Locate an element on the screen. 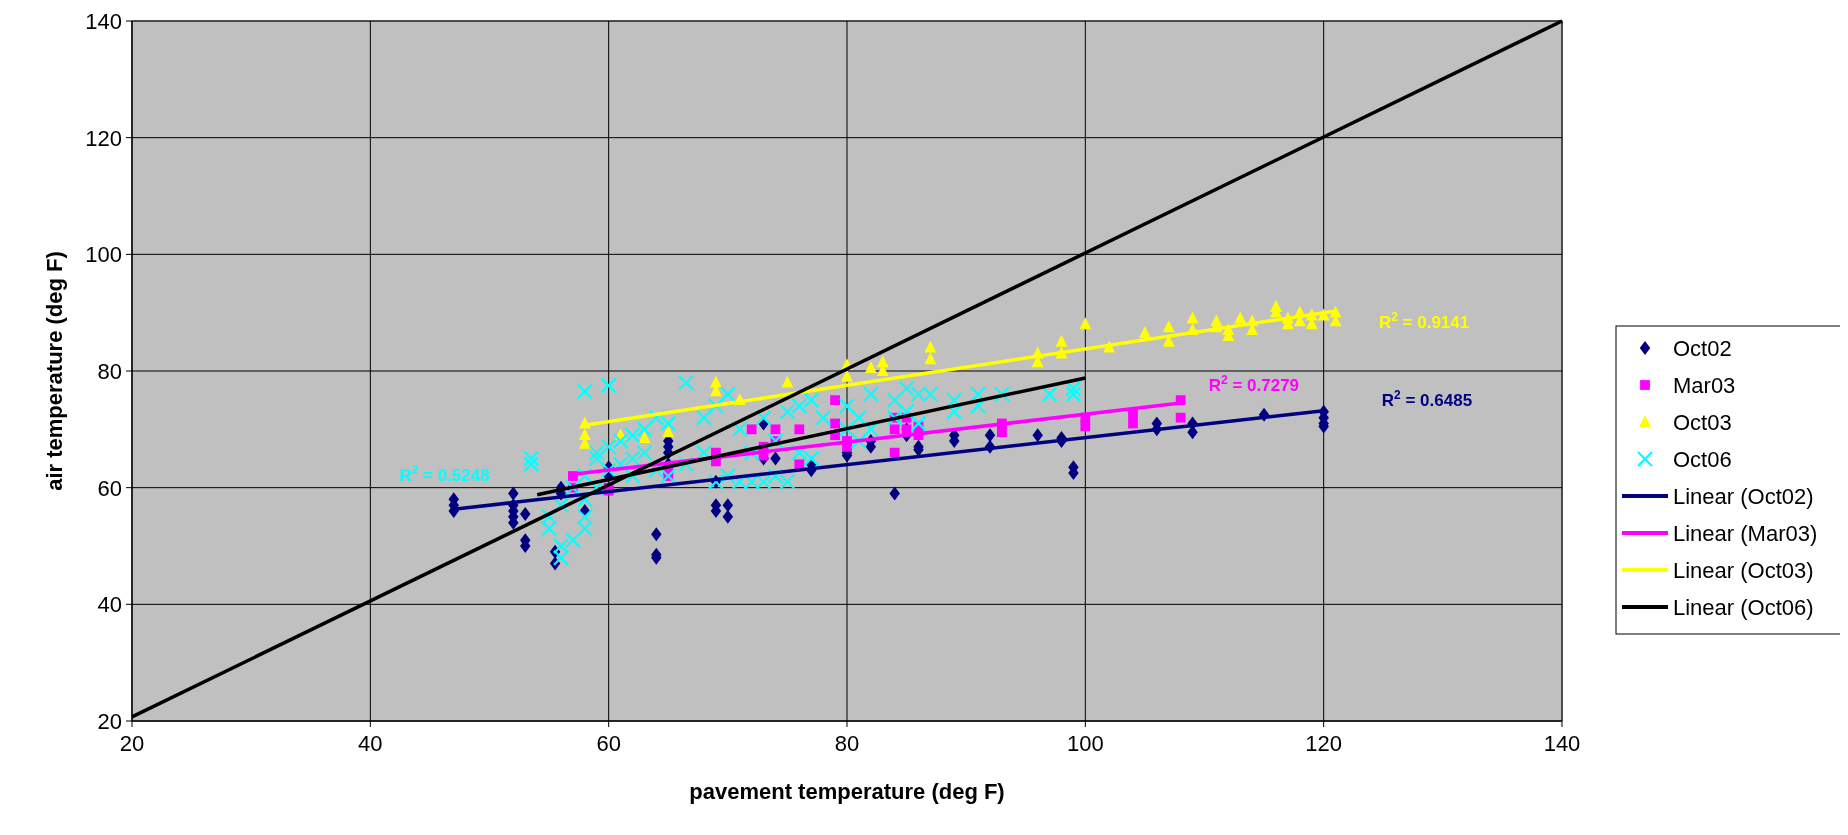  legend-label: Linear (Oct06) is located at coordinates (1743, 607).